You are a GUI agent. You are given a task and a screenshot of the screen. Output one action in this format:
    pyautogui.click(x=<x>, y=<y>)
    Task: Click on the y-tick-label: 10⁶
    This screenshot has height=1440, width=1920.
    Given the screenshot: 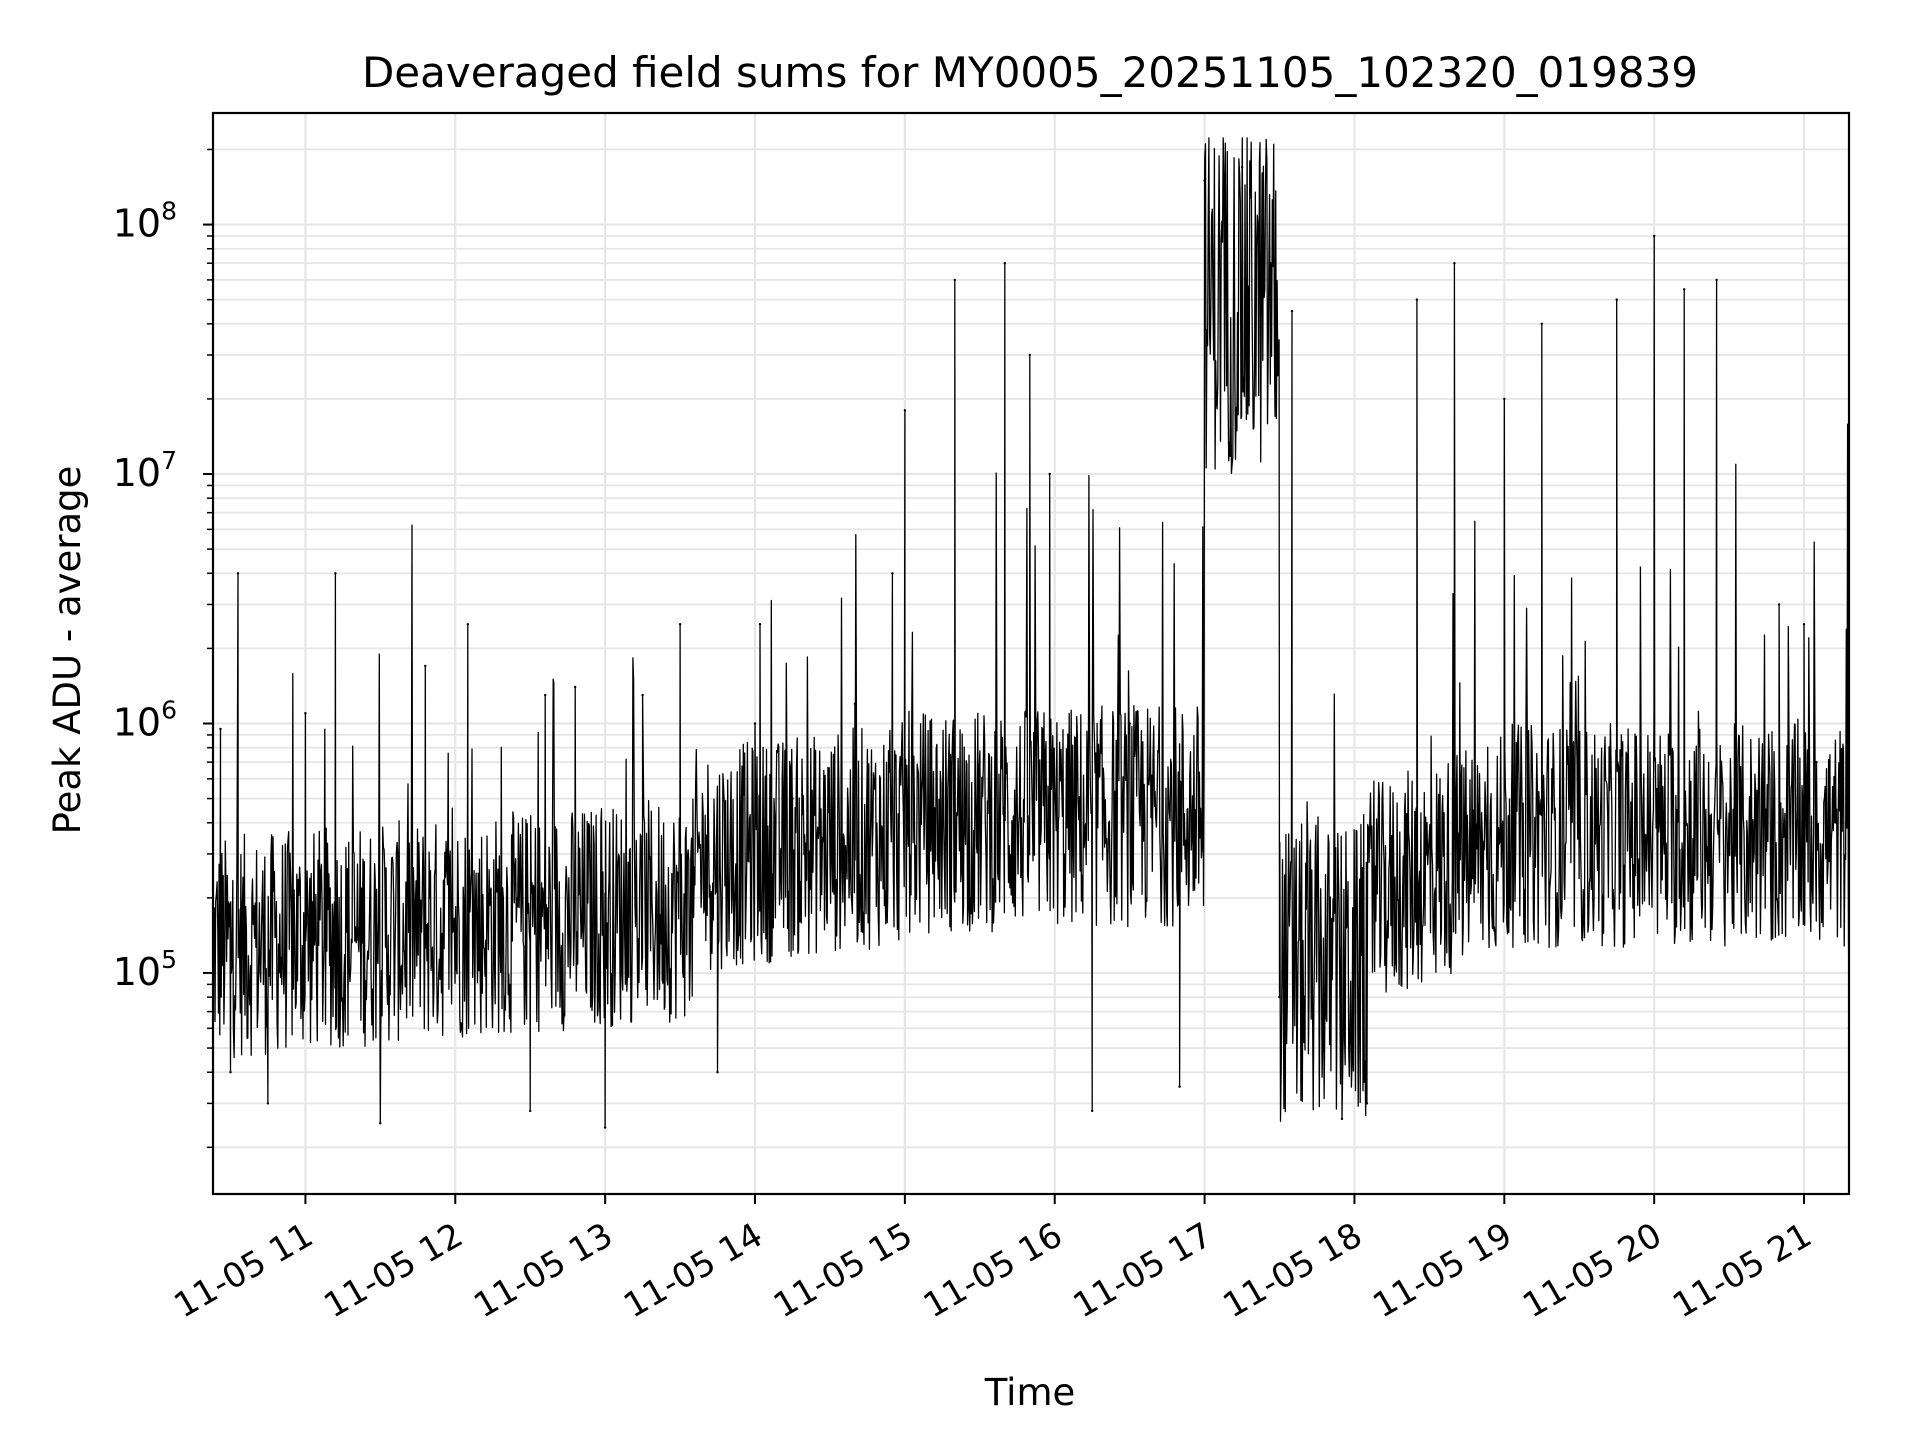 What is the action you would take?
    pyautogui.click(x=145, y=719)
    